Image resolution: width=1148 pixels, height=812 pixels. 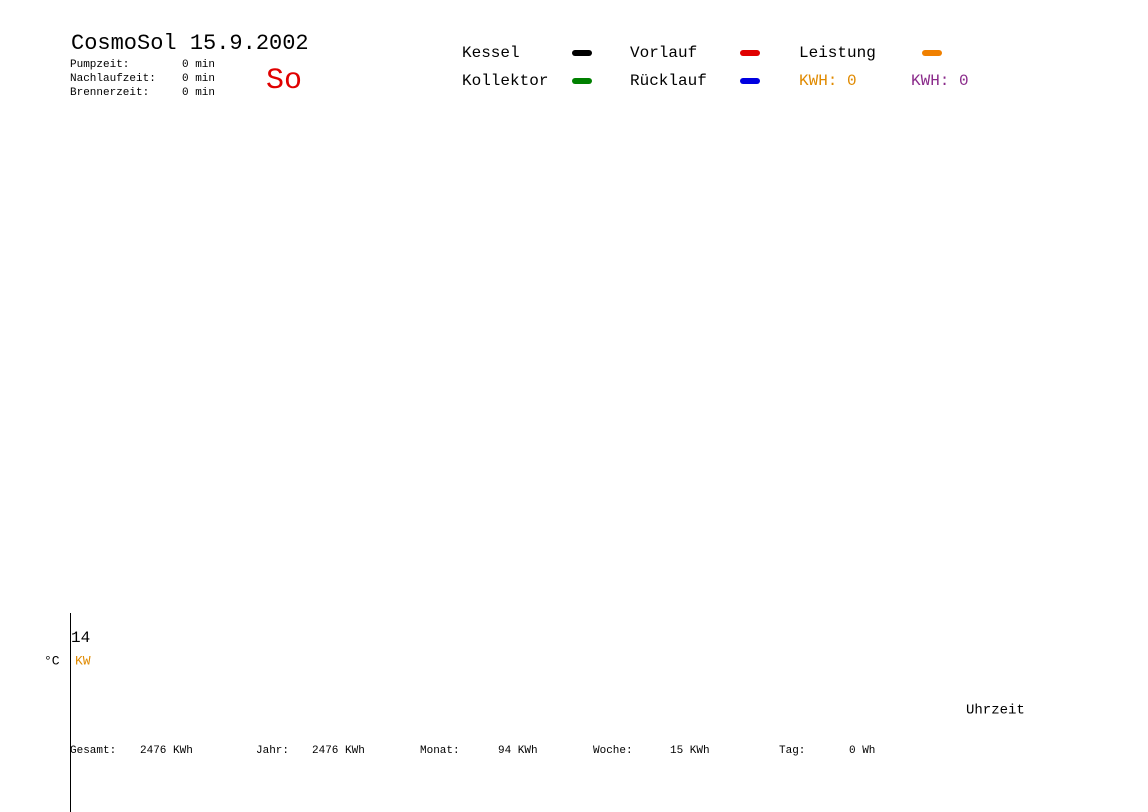 What do you see at coordinates (99, 65) in the screenshot?
I see `time-label: Pumpzeit:` at bounding box center [99, 65].